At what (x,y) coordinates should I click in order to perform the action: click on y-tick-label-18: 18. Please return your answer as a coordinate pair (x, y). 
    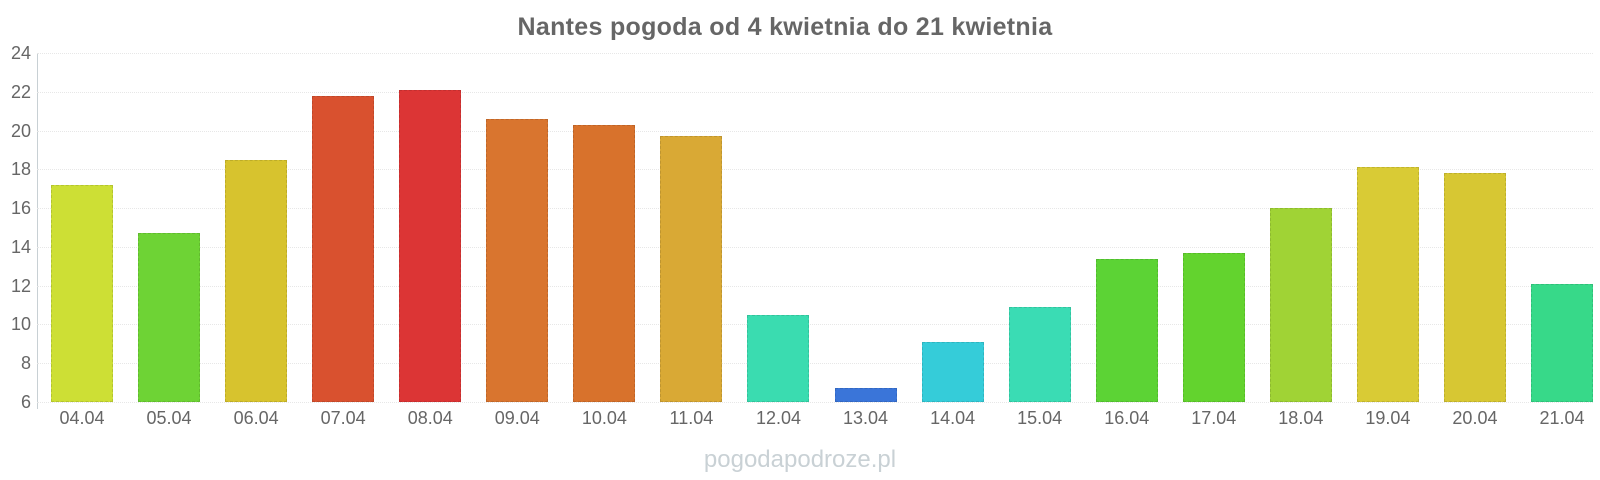
    Looking at the image, I should click on (20, 169).